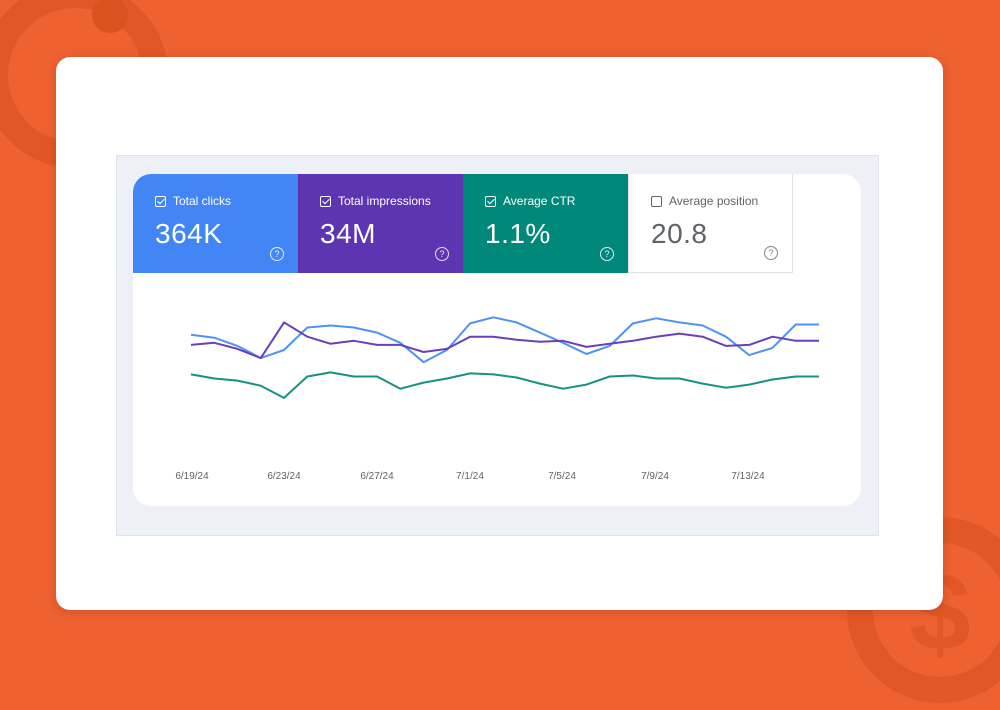 This screenshot has height=710, width=1000. Describe the element at coordinates (714, 201) in the screenshot. I see `metric-label: Average position` at that location.